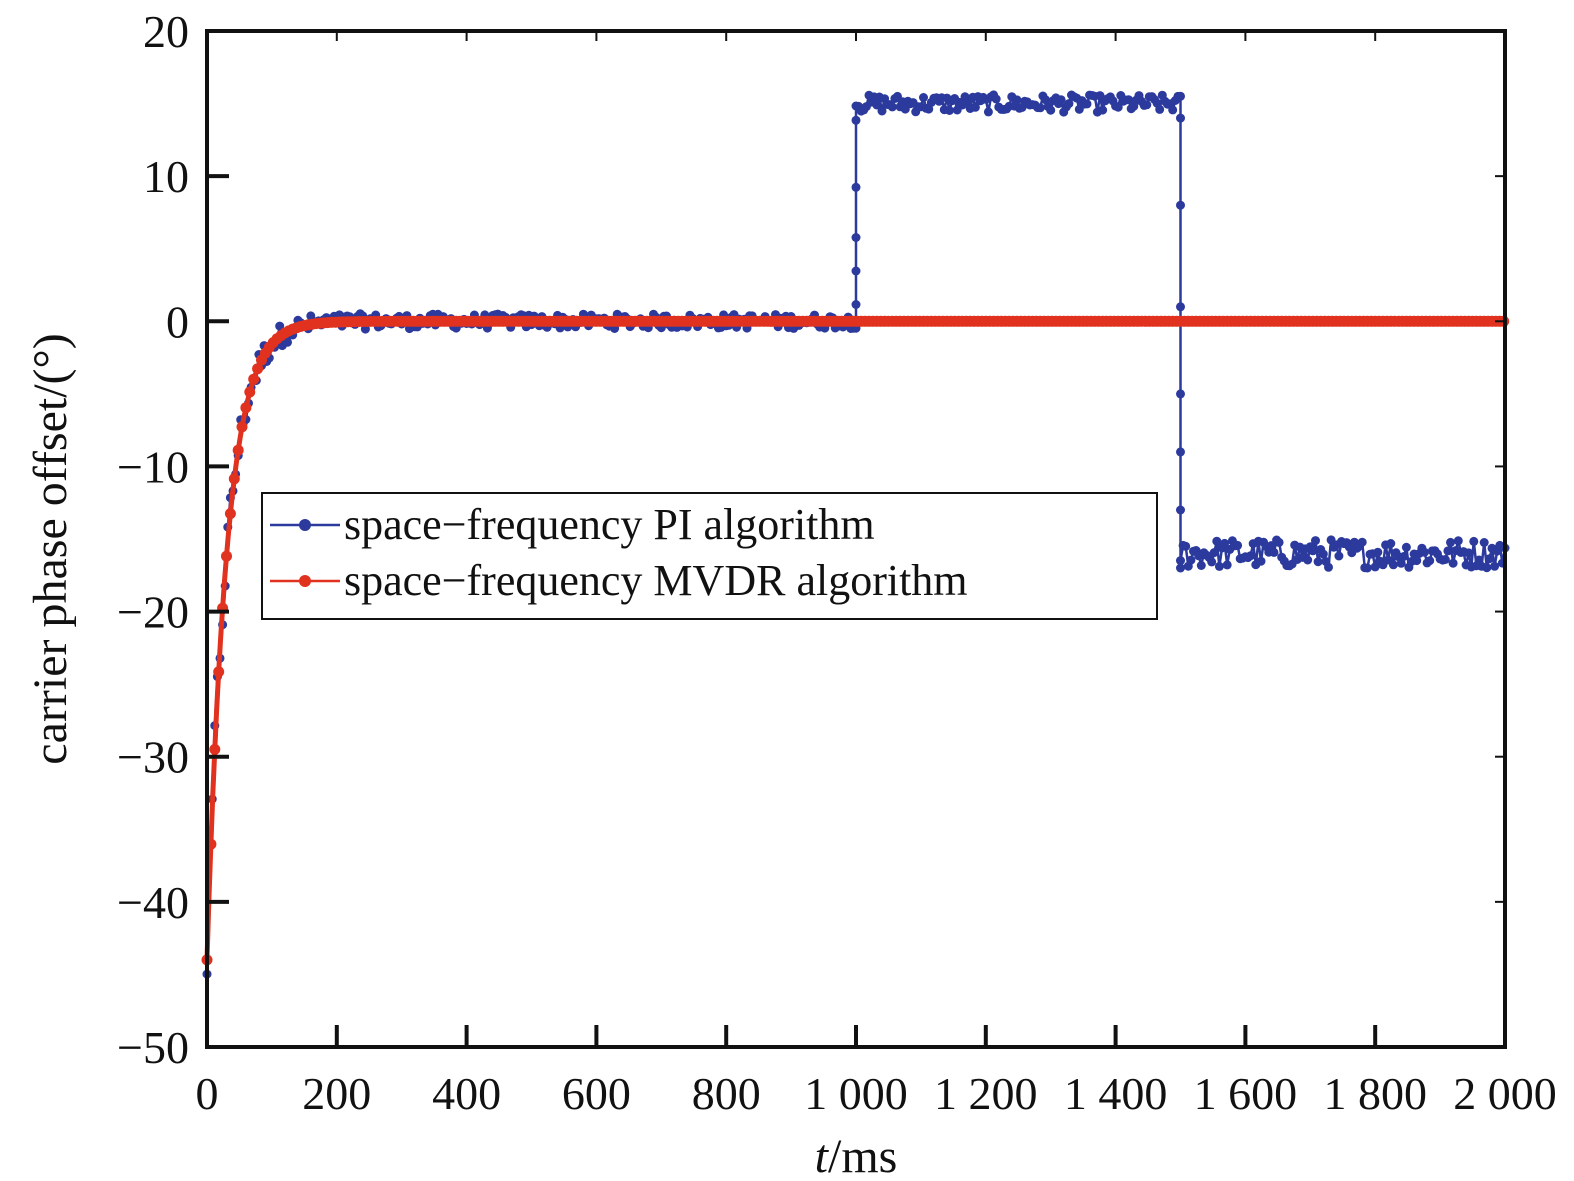 This screenshot has height=1181, width=1574. I want to click on legend-box, so click(709, 556).